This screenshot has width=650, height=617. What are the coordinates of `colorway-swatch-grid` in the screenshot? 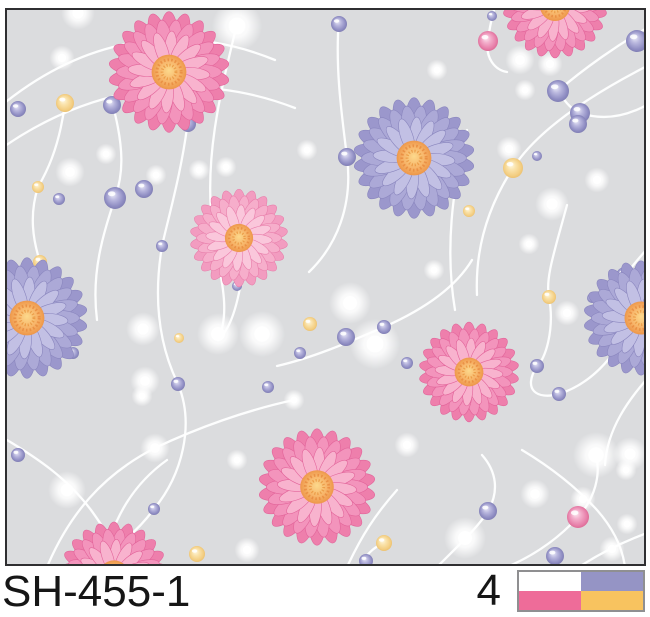 It's located at (581, 591).